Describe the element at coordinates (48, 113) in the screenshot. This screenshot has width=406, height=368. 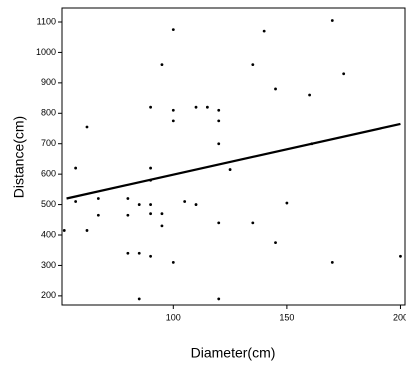
I see `y-tick-label: 800` at that location.